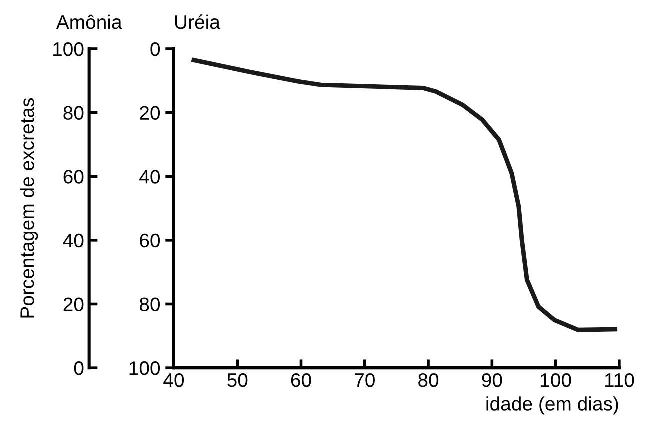 Image resolution: width=659 pixels, height=426 pixels. Describe the element at coordinates (155, 49) in the screenshot. I see `y2-tick-label: 0` at that location.